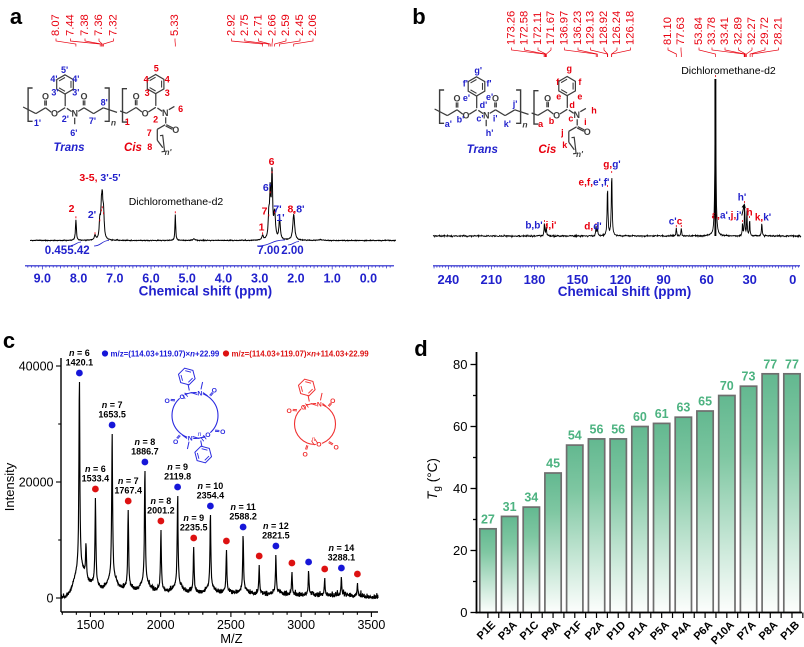 The width and height of the screenshot is (804, 647). I want to click on svg-text: Chemical shift (ppm), so click(625, 291).